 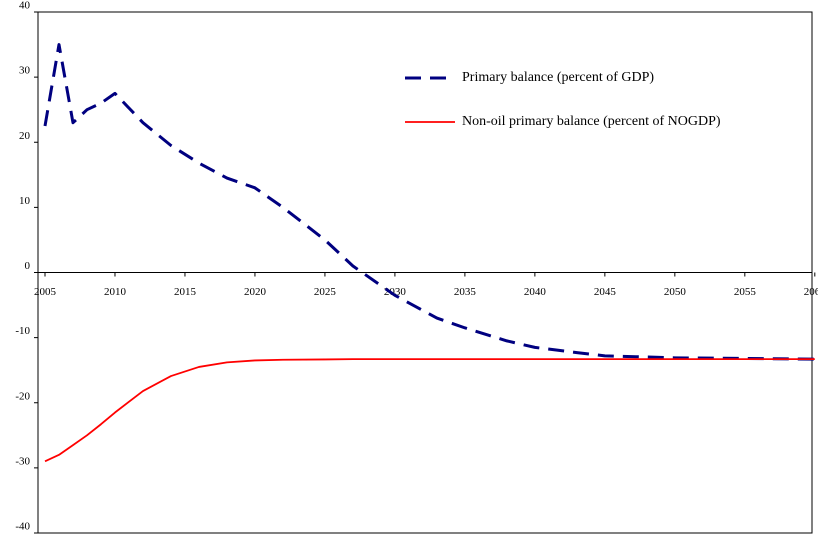 I want to click on legend-label: Primary balance (percent of GDP), so click(x=558, y=77).